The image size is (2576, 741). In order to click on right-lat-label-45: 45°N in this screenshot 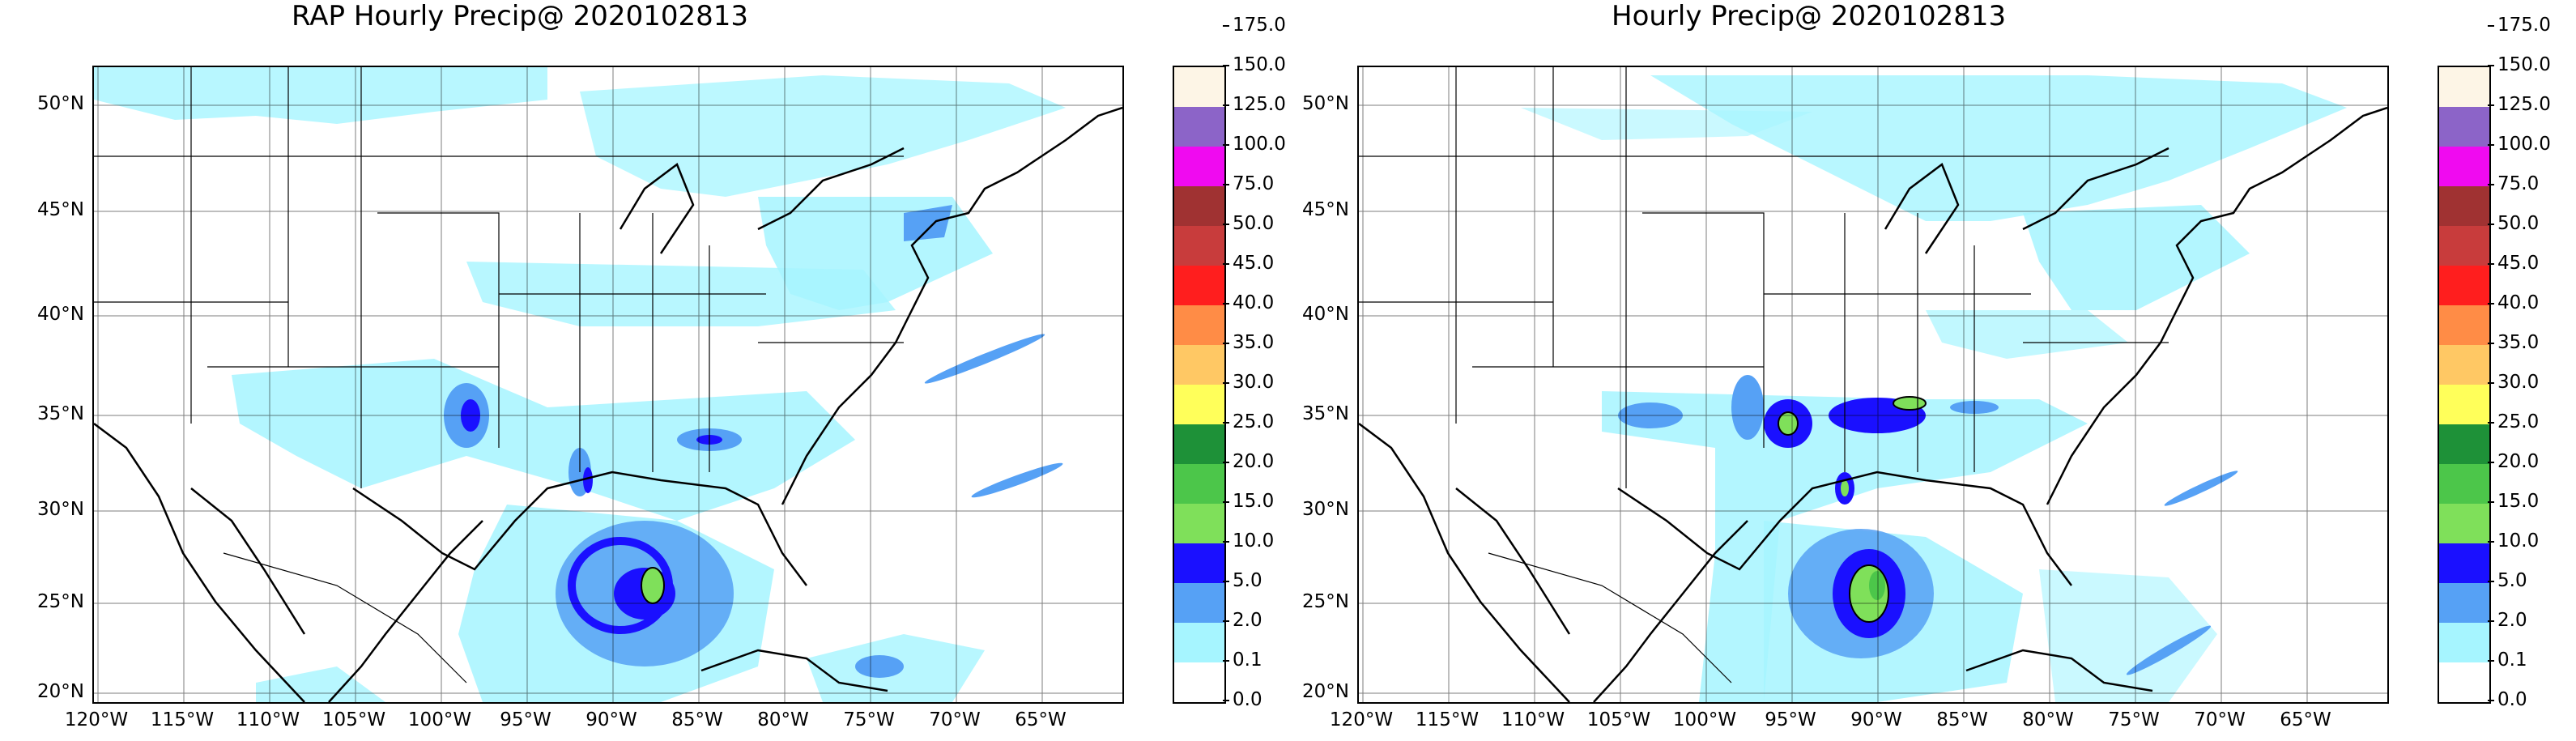, I will do `click(1325, 210)`.